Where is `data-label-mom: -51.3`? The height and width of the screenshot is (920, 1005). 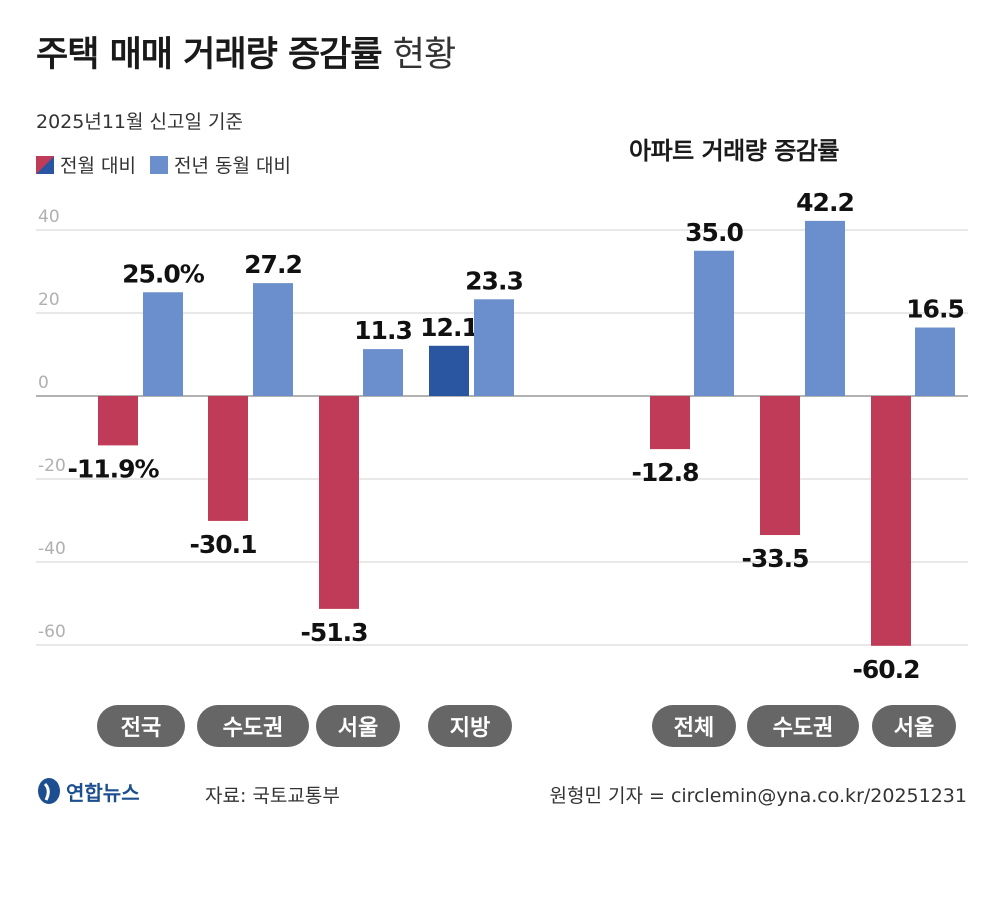 data-label-mom: -51.3 is located at coordinates (333, 632).